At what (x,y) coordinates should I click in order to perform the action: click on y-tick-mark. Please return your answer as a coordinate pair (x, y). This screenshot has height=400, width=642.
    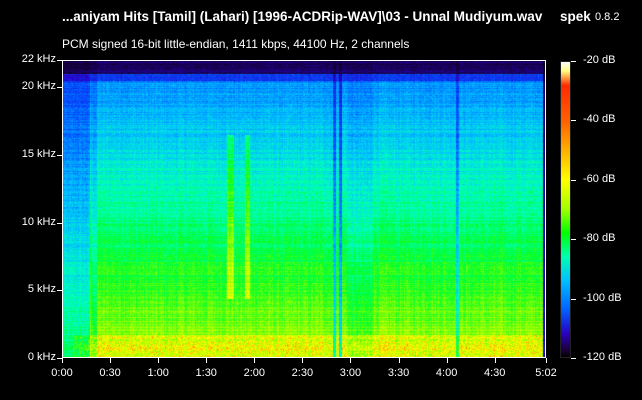
    Looking at the image, I should click on (59, 358).